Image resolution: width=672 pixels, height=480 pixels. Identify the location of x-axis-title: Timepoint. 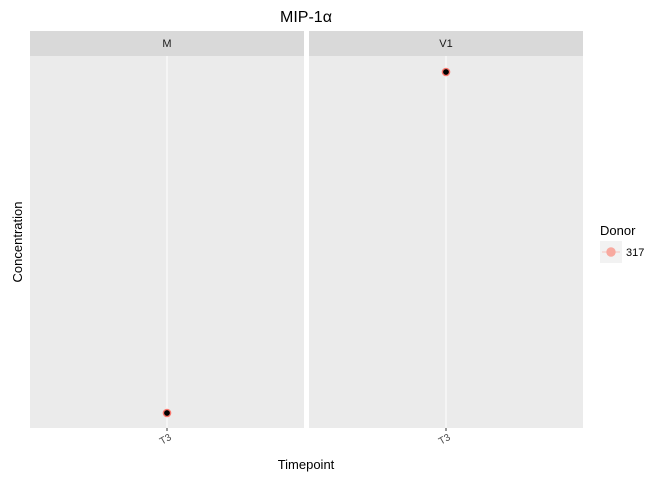
(306, 464).